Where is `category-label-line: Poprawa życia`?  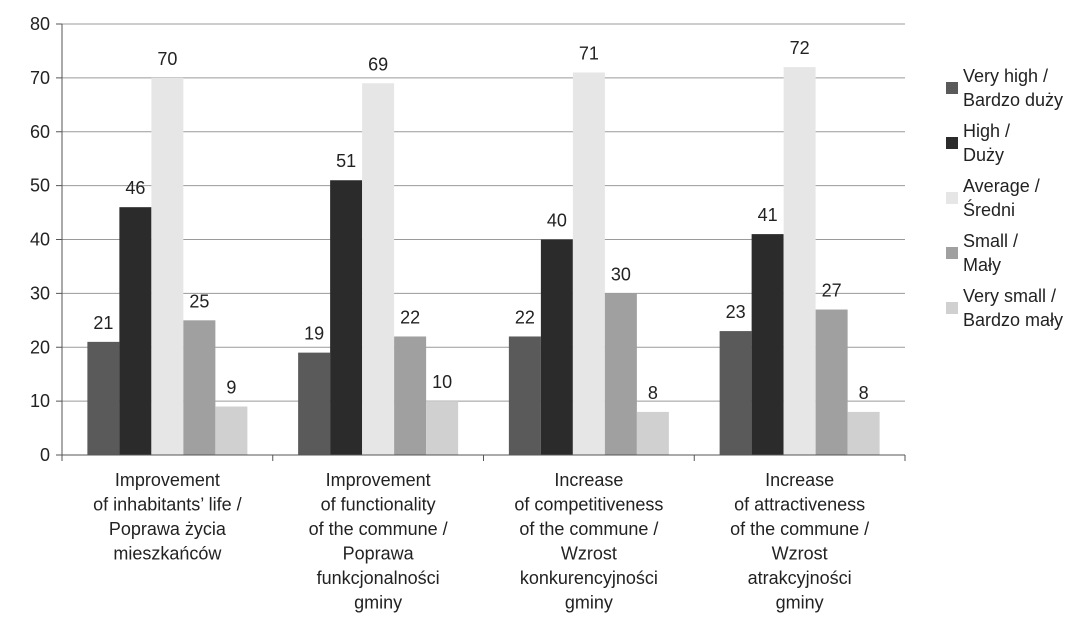 category-label-line: Poprawa życia is located at coordinates (168, 529).